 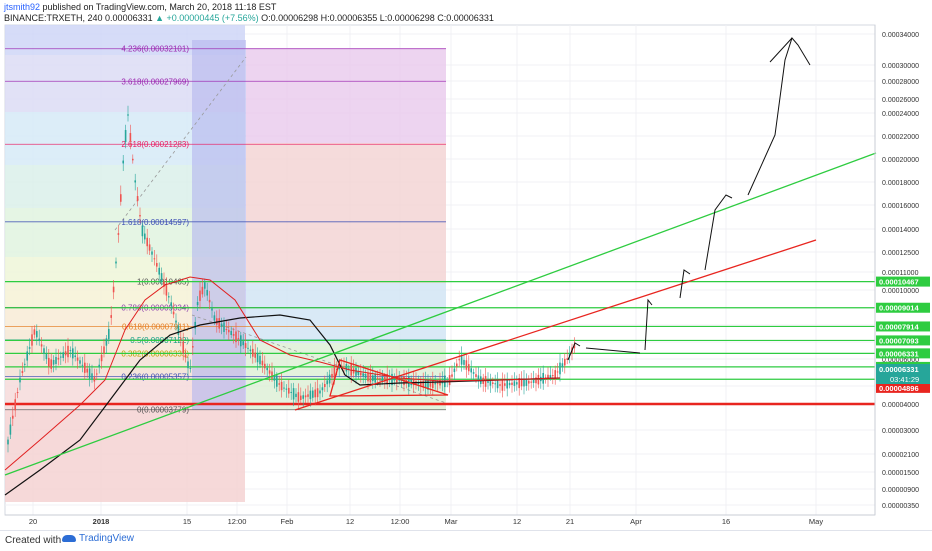 I want to click on author-link: jtsmith92, so click(x=22, y=7).